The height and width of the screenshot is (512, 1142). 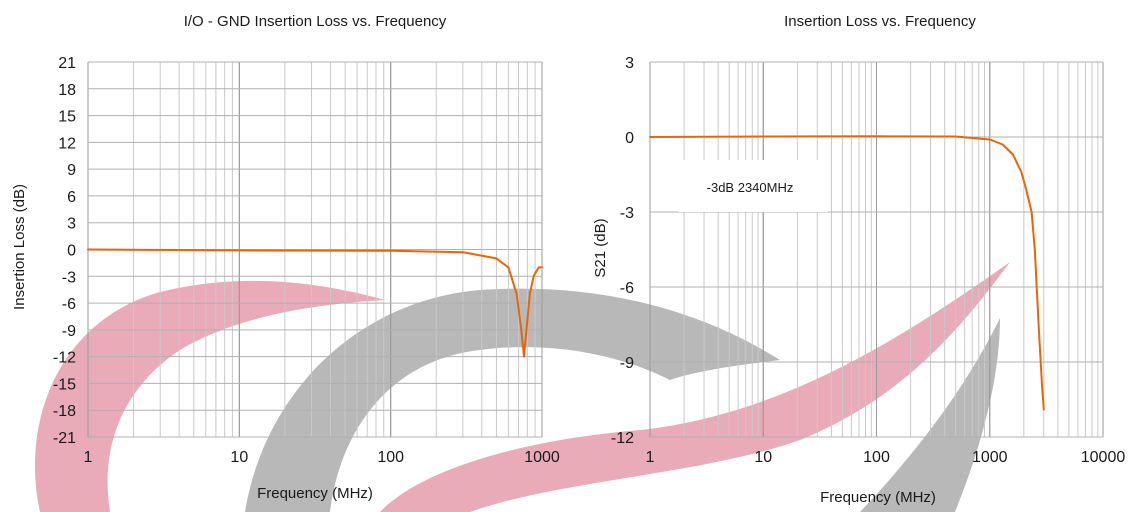 I want to click on y-tick-label: -21, so click(x=64, y=438).